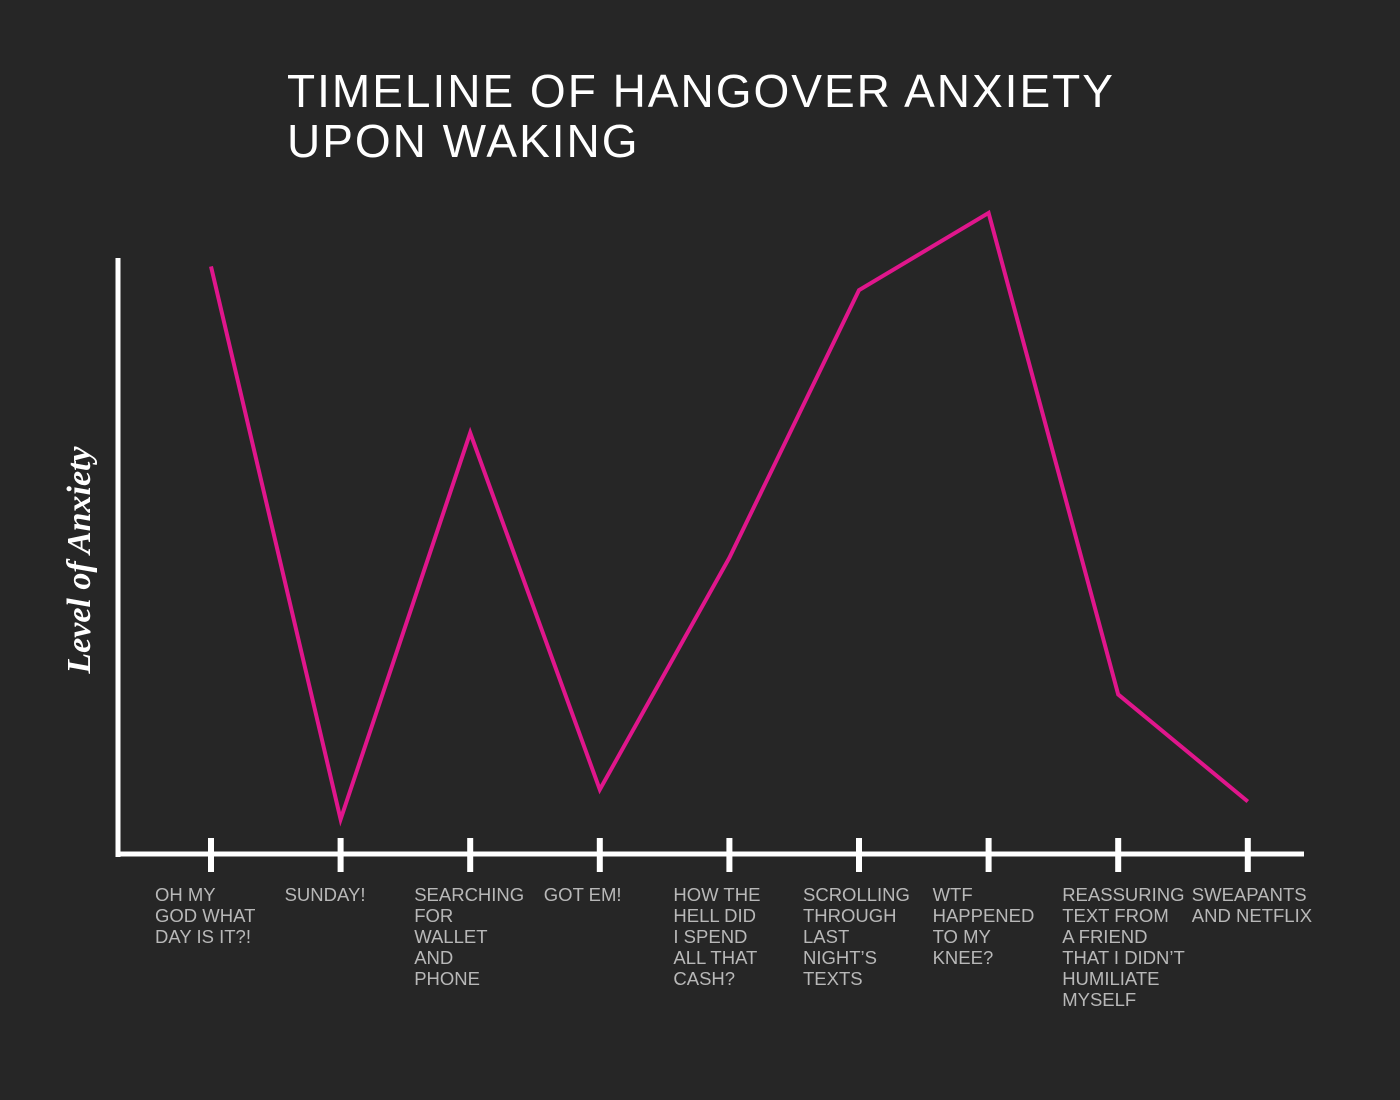 The height and width of the screenshot is (1100, 1400). Describe the element at coordinates (205, 915) in the screenshot. I see `x-tick-label: OH MY GOD WHAT DAY IS IT?!` at that location.